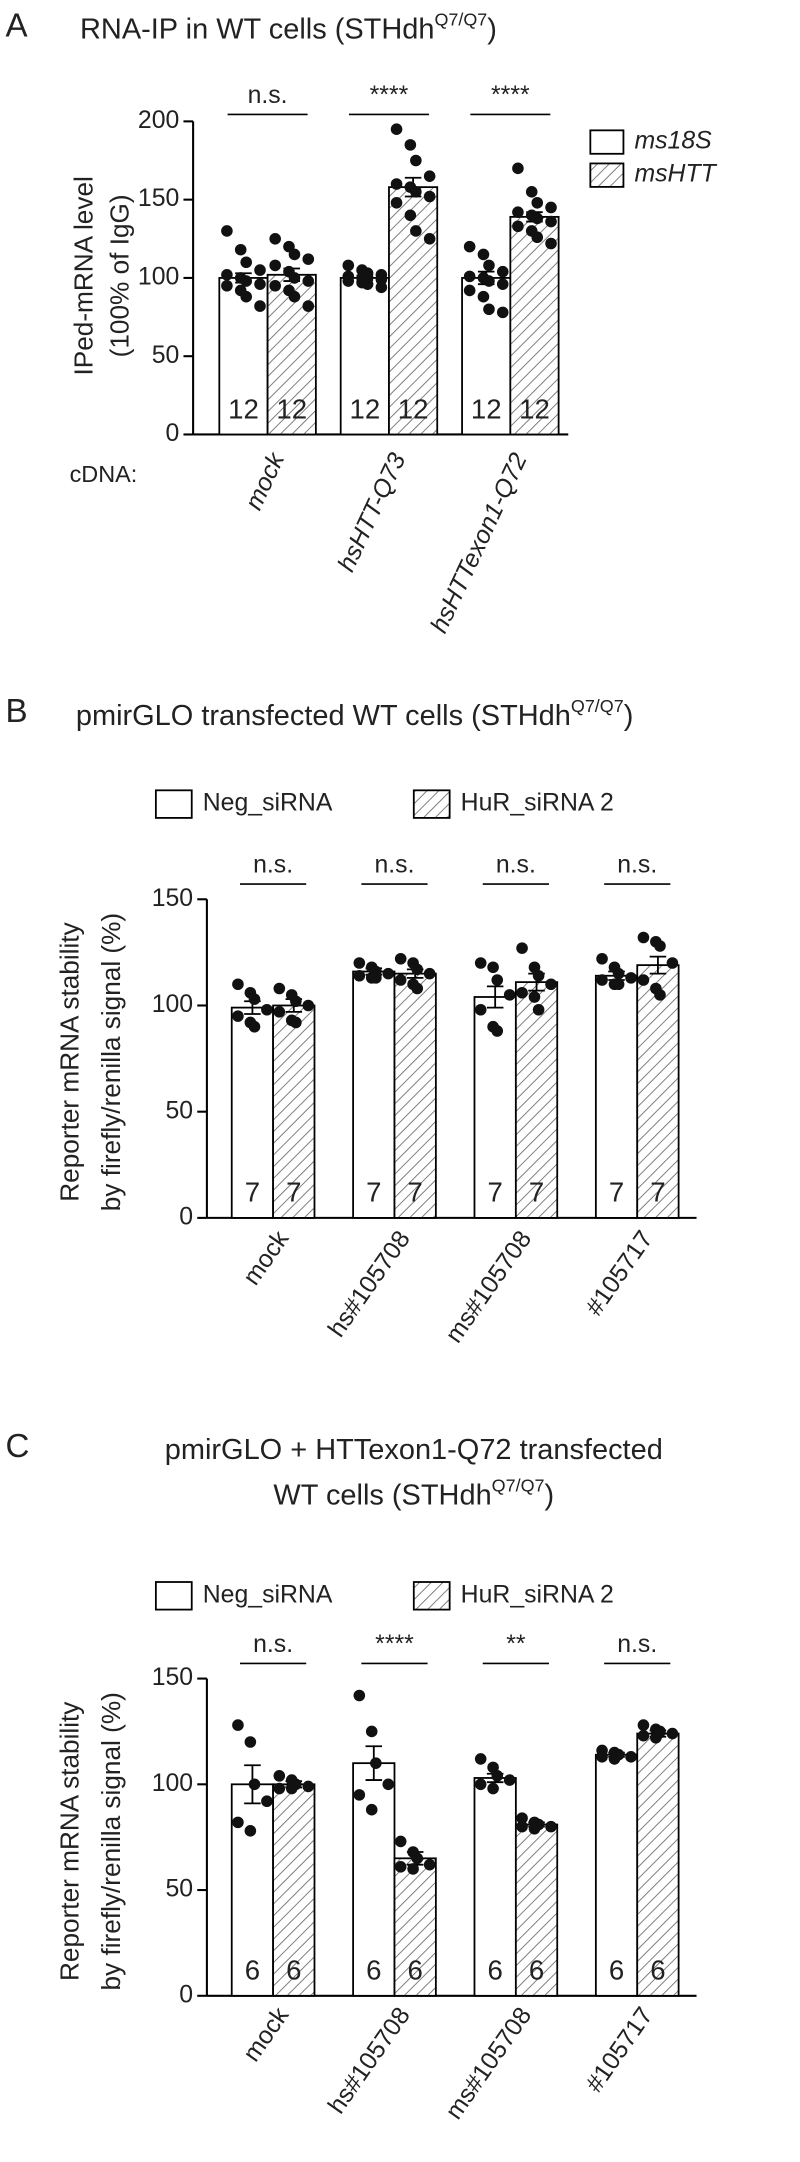  I want to click on x-tick-label: hsHTTexon1-Q72, so click(479, 543).